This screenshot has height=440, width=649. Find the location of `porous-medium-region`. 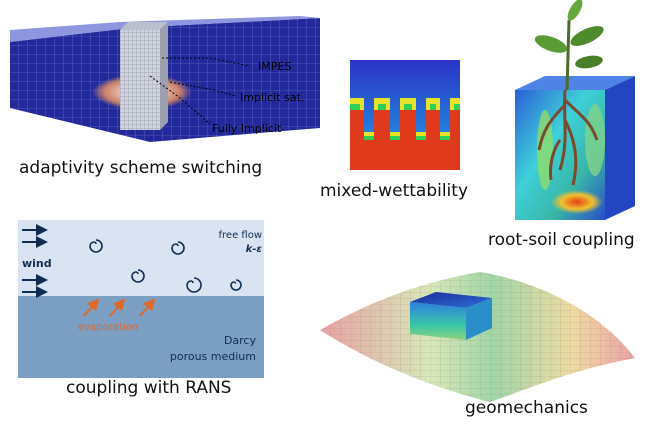

porous-medium-region is located at coordinates (141, 337).